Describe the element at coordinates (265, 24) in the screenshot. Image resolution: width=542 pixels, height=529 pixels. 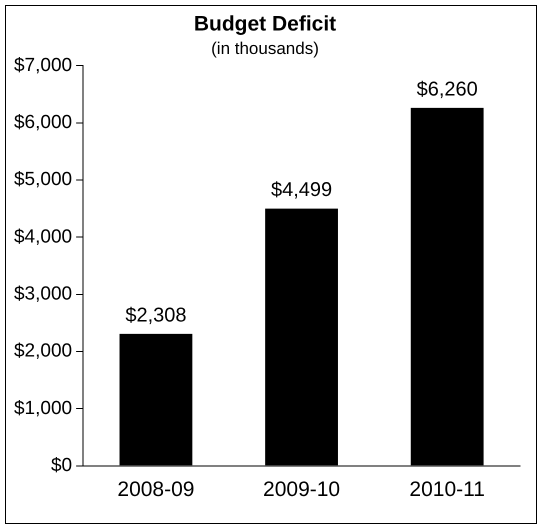
I see `chart-title: Budget Deficit` at that location.